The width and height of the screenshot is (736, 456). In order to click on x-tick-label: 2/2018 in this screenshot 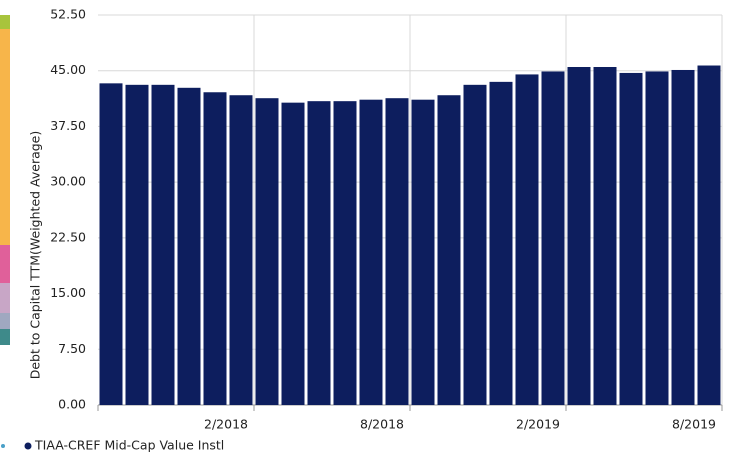, I will do `click(226, 424)`.